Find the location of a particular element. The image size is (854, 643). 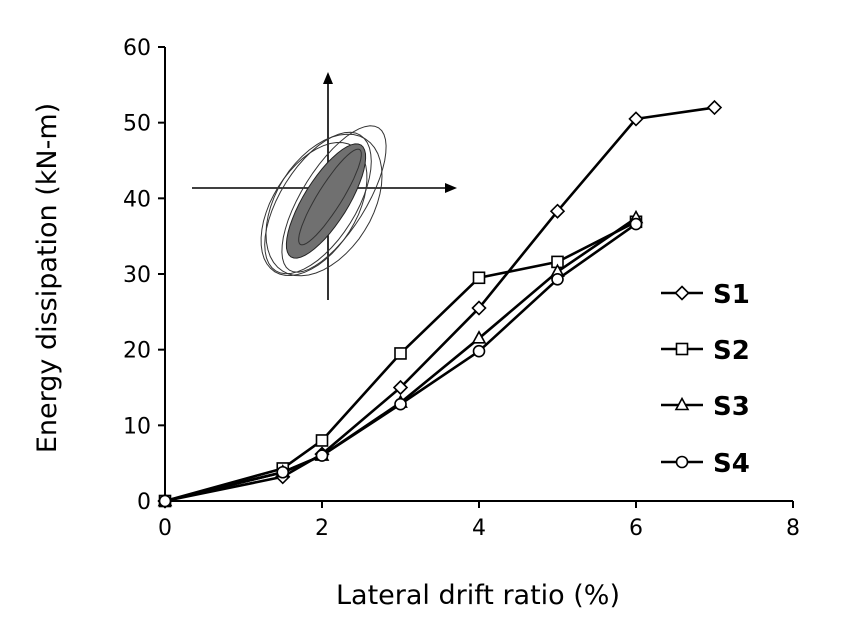

y-tick-label: 60 is located at coordinates (137, 48).